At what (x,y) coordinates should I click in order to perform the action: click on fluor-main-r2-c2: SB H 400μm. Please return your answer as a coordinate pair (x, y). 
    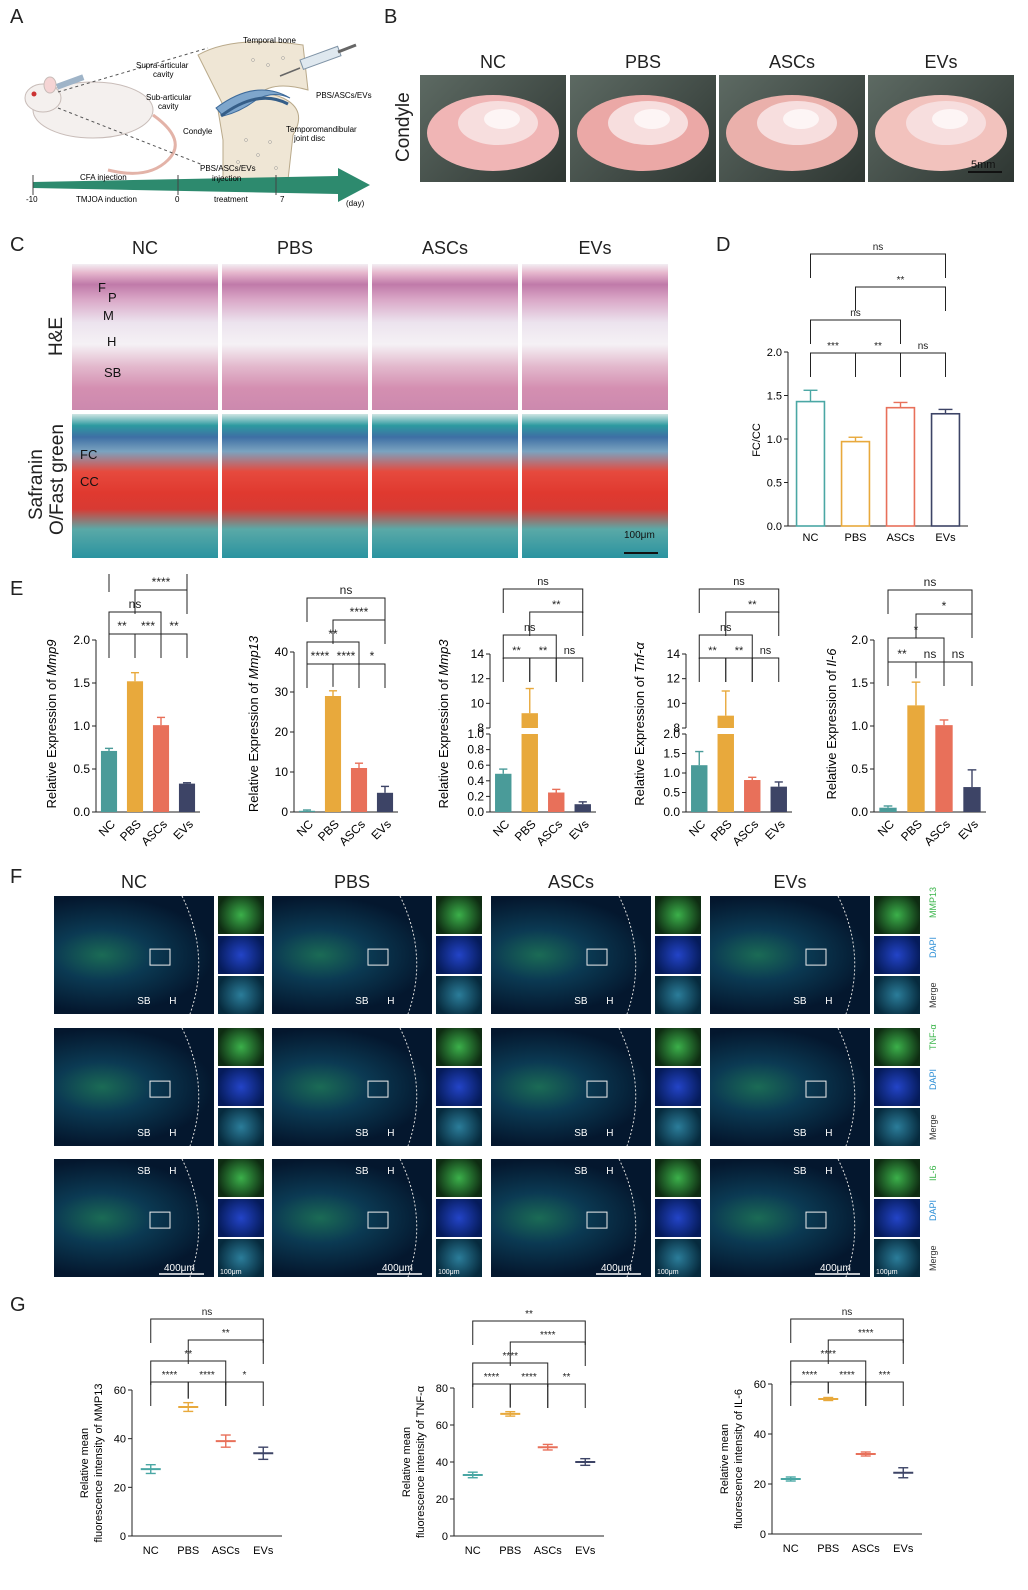
    Looking at the image, I should click on (571, 1218).